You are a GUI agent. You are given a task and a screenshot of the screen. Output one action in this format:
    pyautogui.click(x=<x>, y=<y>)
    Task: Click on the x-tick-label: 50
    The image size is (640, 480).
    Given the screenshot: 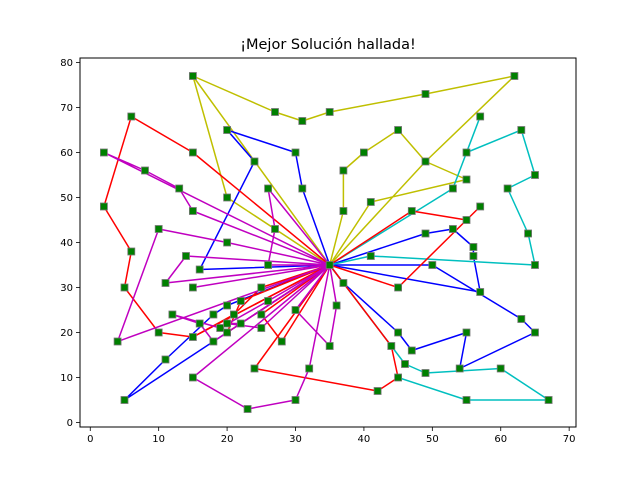 What is the action you would take?
    pyautogui.click(x=432, y=439)
    